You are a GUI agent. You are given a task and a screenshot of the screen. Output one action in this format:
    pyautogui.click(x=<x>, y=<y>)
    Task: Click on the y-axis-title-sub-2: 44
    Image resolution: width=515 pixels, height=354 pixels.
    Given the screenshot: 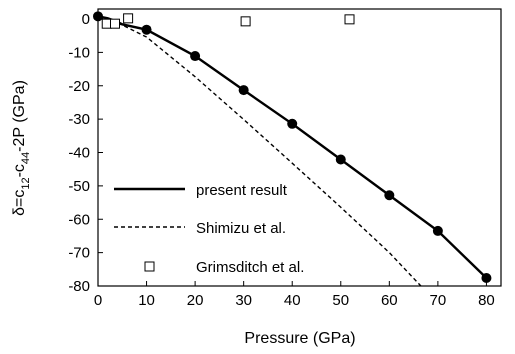 What is the action you would take?
    pyautogui.click(x=26, y=158)
    